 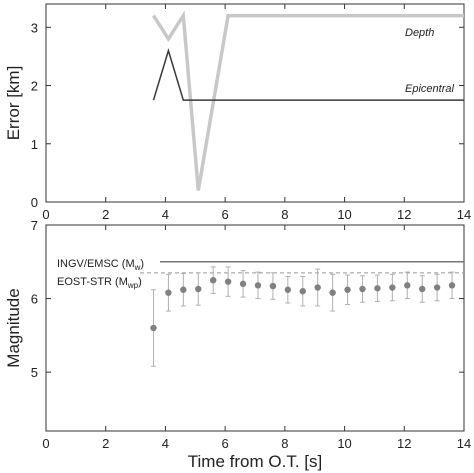 What do you see at coordinates (105, 443) in the screenshot?
I see `bottom-x-tick-label: 2` at bounding box center [105, 443].